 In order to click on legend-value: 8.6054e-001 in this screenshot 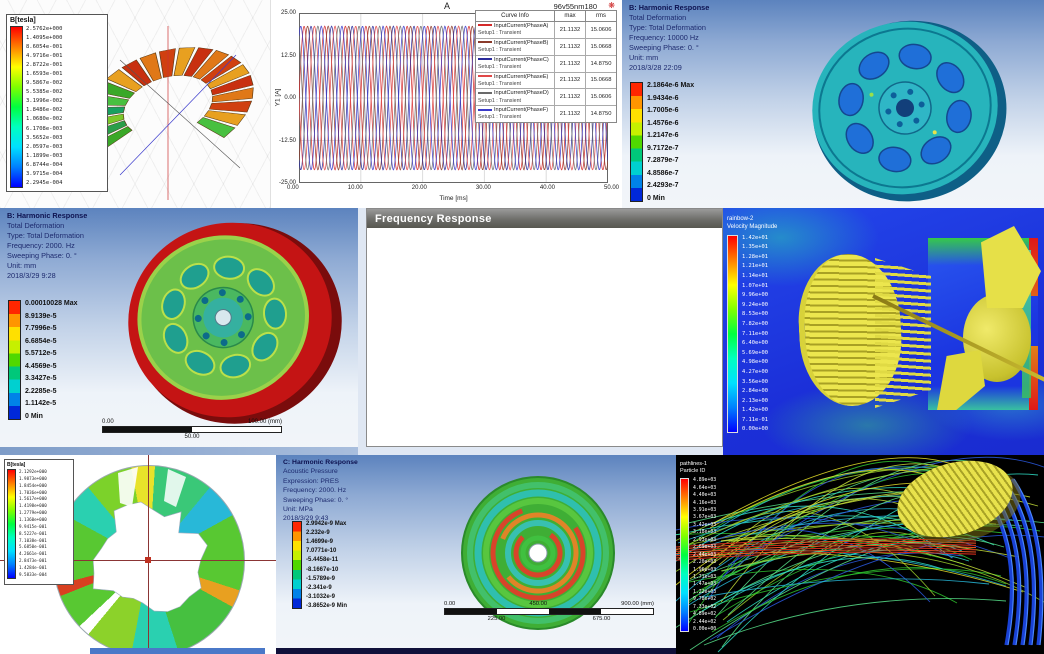, I will do `click(44, 47)`.